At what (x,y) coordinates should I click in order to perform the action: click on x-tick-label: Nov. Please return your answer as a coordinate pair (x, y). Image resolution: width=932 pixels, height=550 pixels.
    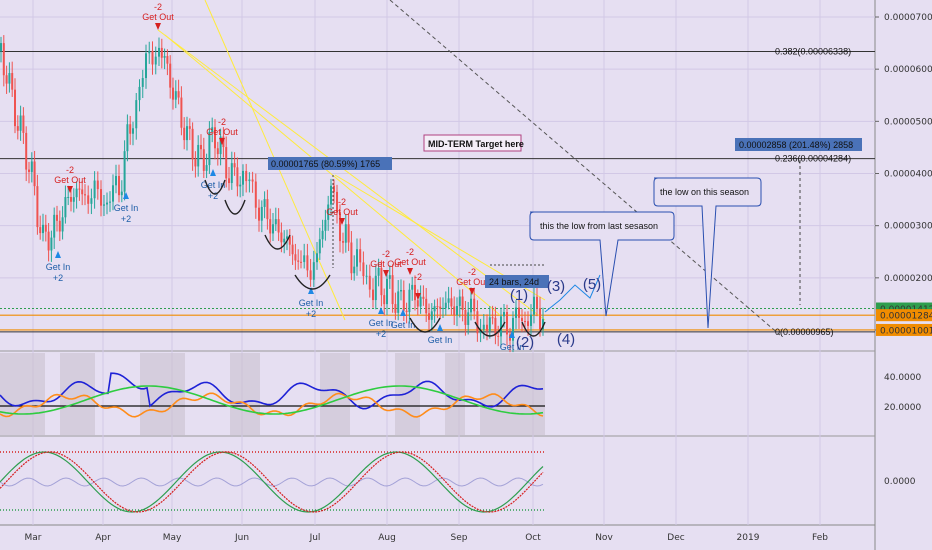
    Looking at the image, I should click on (604, 538).